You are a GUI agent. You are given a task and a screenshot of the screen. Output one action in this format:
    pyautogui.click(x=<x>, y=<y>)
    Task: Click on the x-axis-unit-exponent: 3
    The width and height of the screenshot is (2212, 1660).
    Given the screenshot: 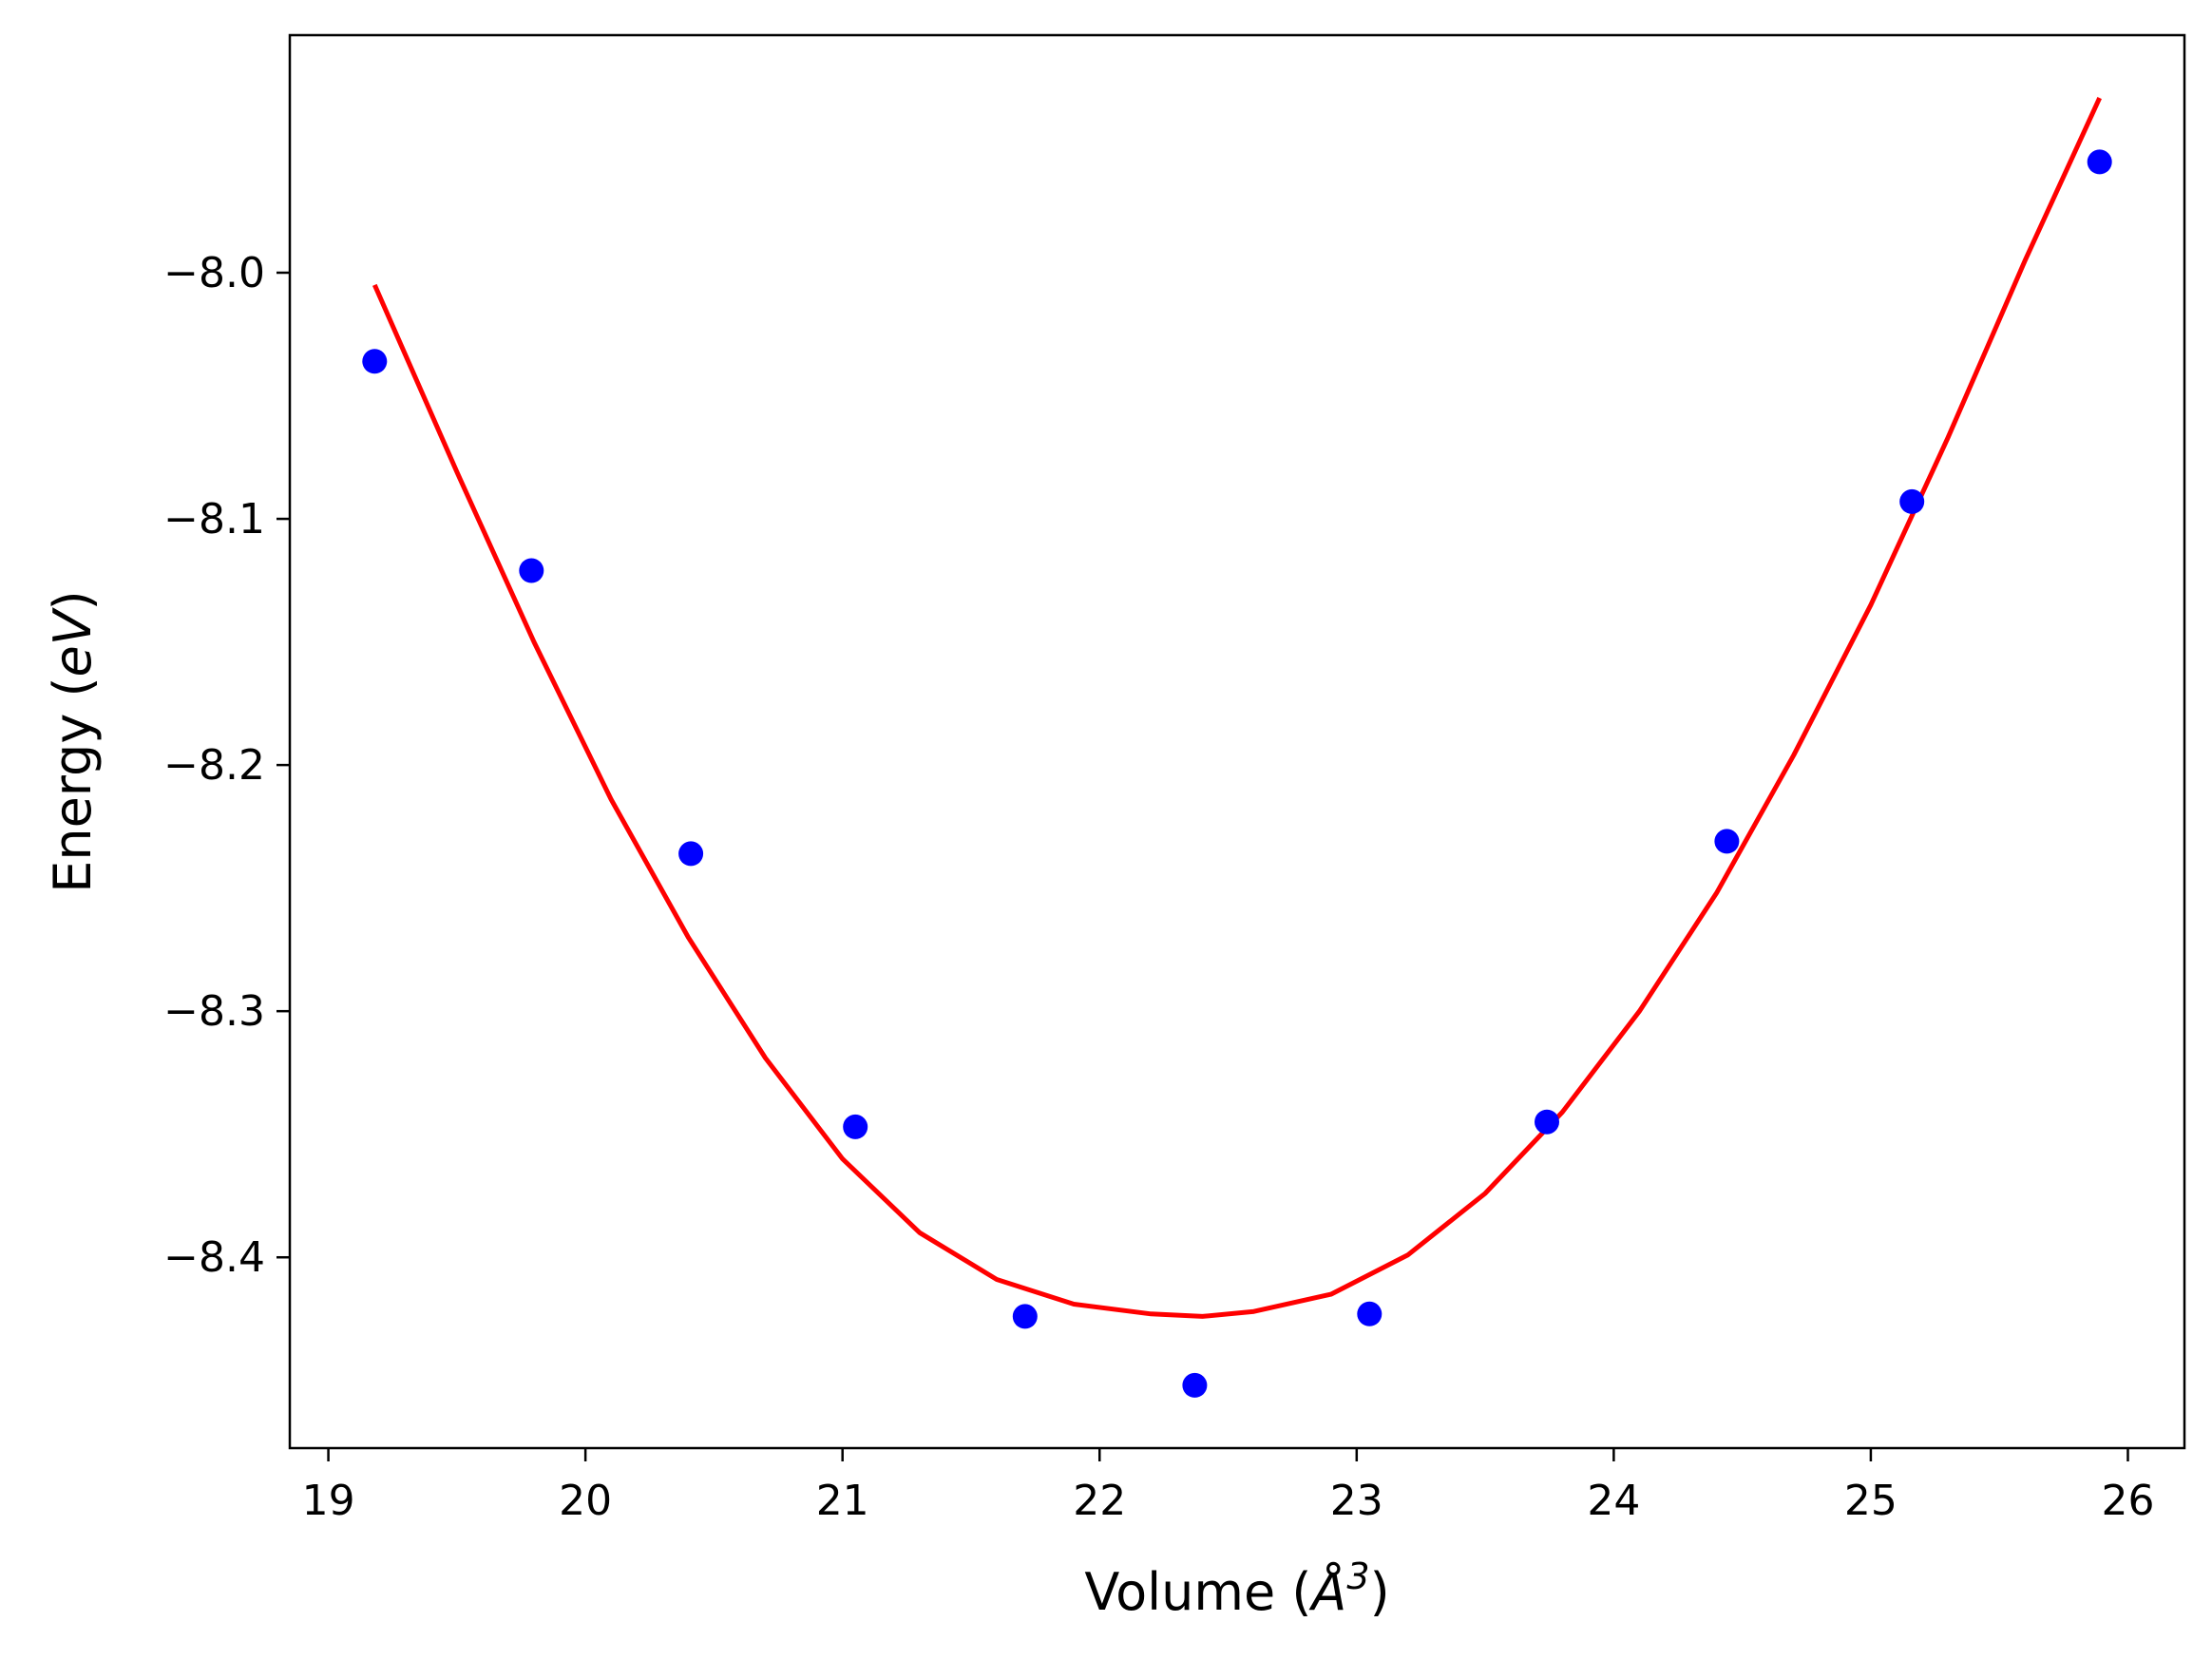 What is the action you would take?
    pyautogui.click(x=1357, y=1576)
    